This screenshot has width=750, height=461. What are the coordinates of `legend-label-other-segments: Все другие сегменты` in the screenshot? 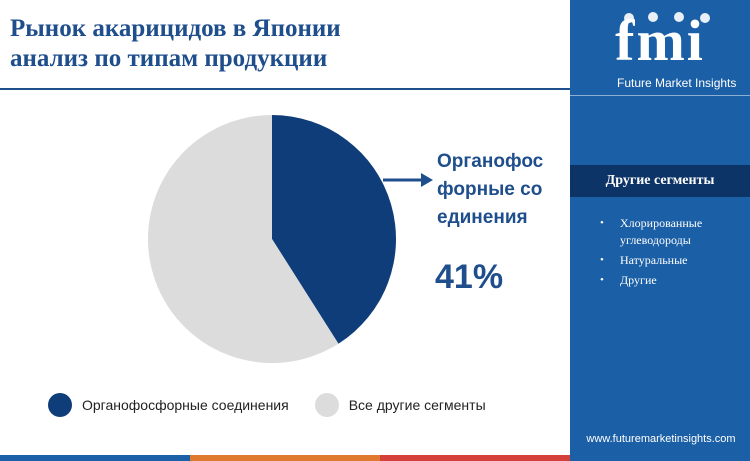 It's located at (417, 405).